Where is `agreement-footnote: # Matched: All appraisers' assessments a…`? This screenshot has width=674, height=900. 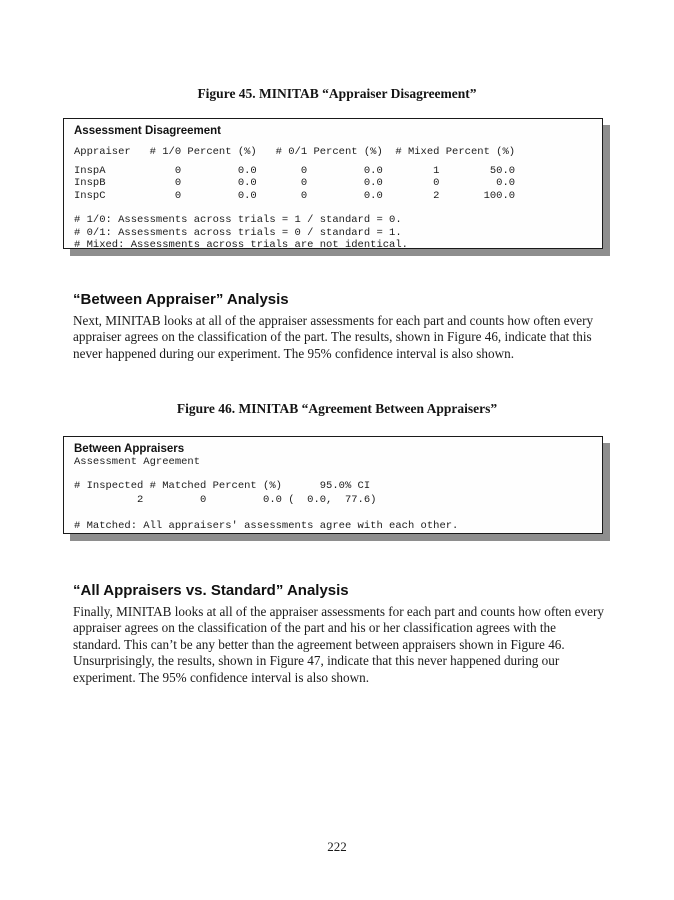 agreement-footnote: # Matched: All appraisers' assessments a… is located at coordinates (266, 525).